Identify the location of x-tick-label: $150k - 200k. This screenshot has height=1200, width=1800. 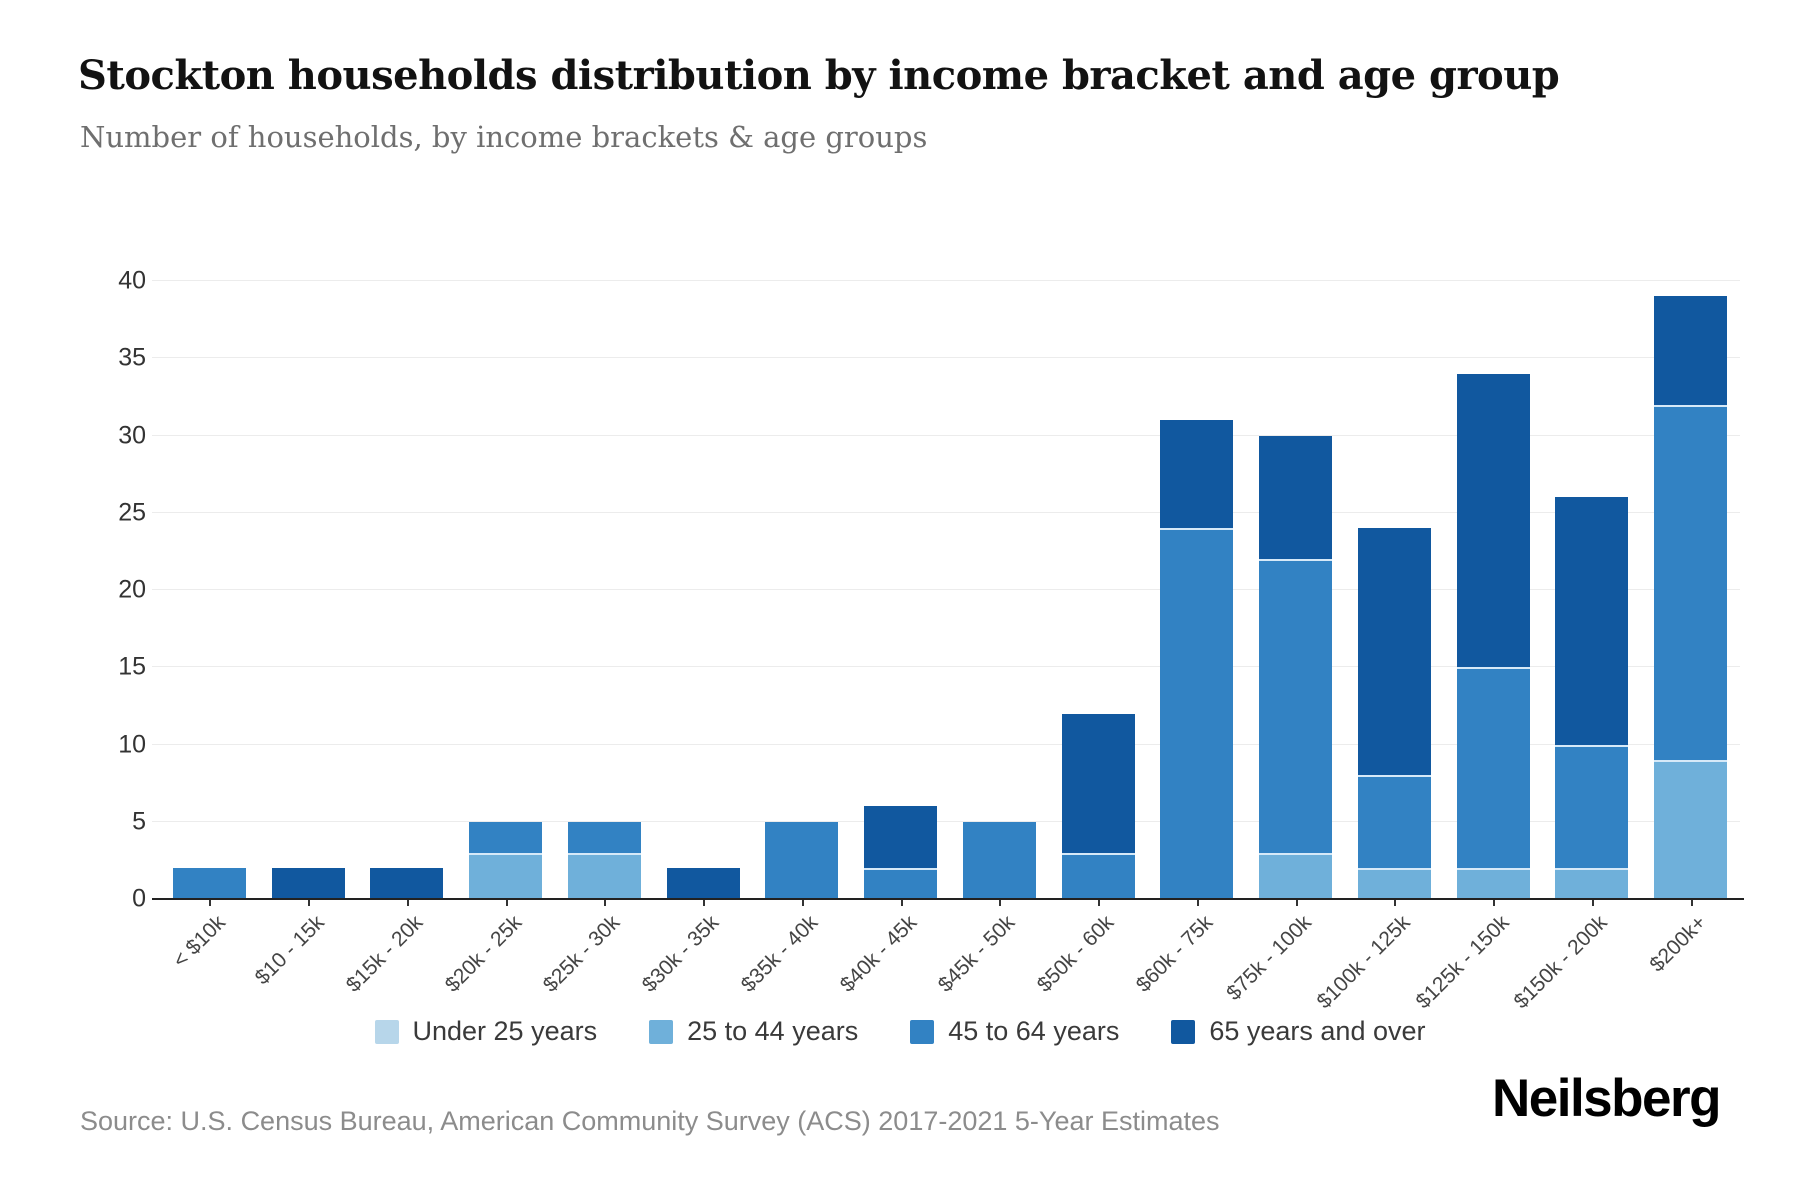
(1561, 962).